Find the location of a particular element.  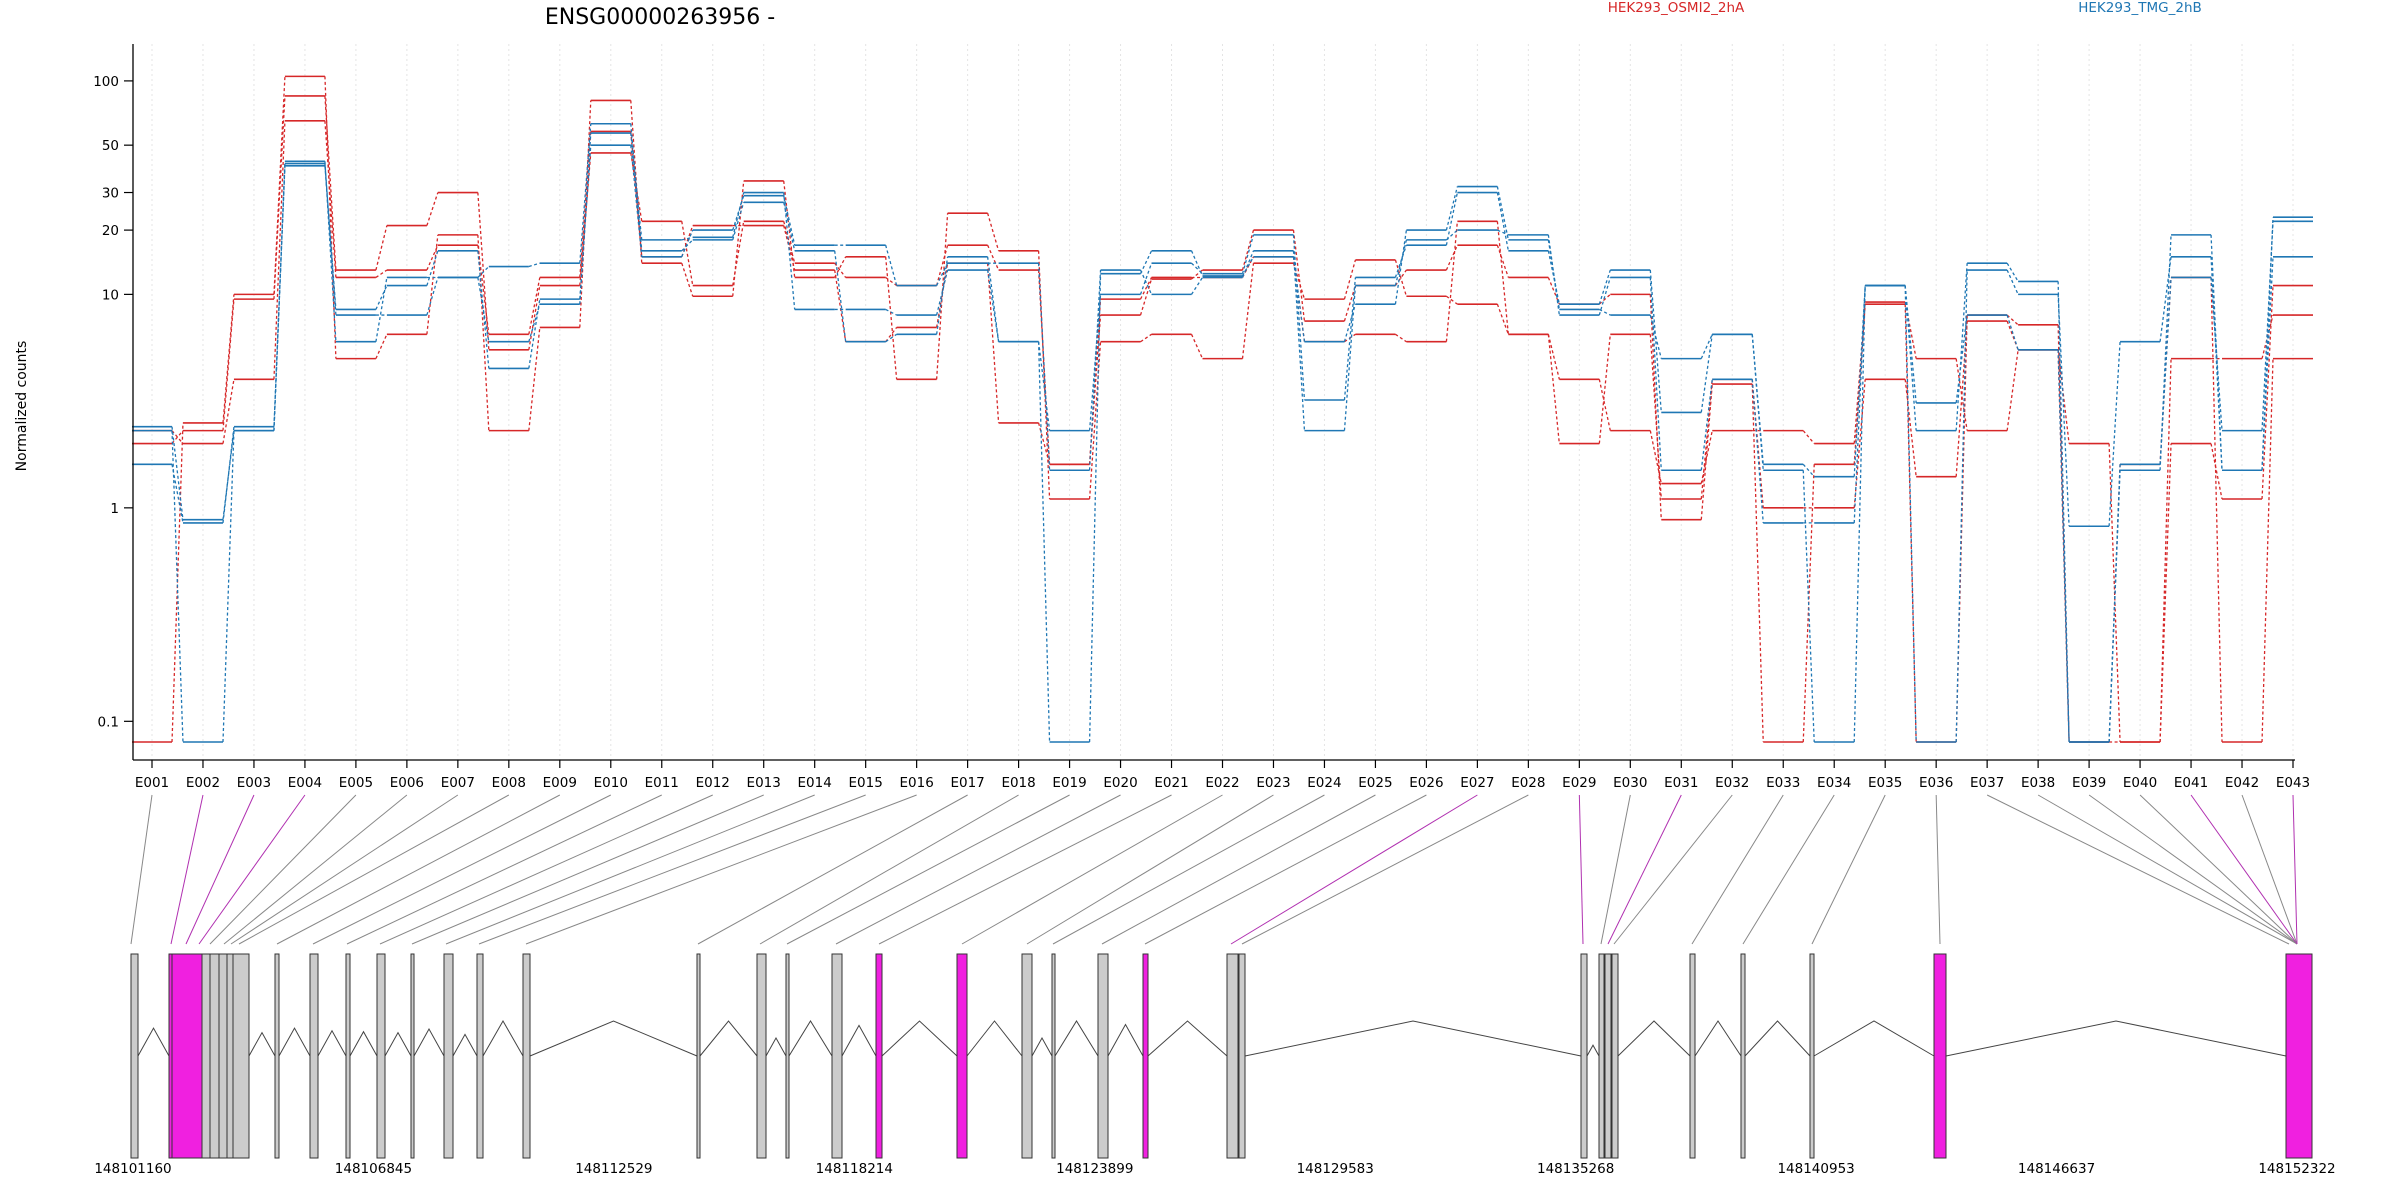

x-tick-label: E032 is located at coordinates (1732, 783).